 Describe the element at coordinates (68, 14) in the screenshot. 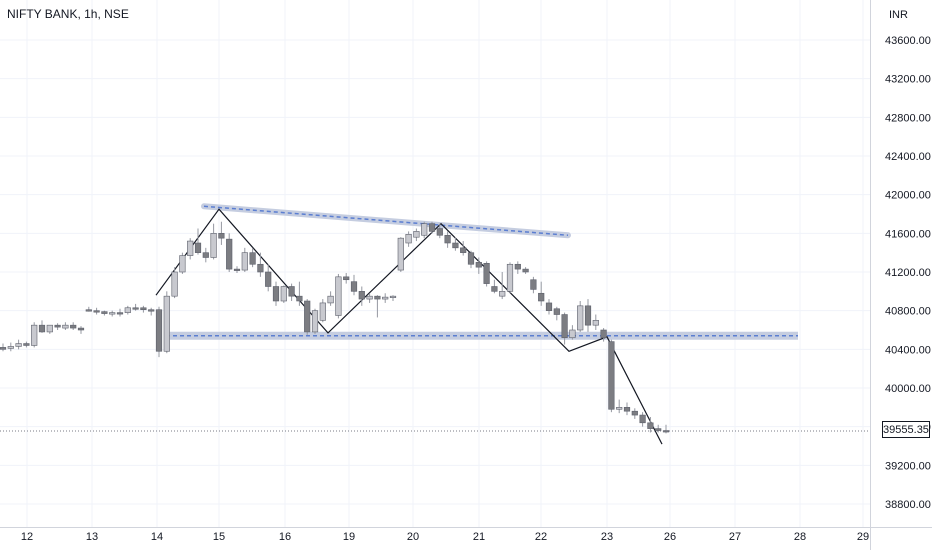

I see `chart-title: NIFTY BANK, 1h, NSE` at that location.